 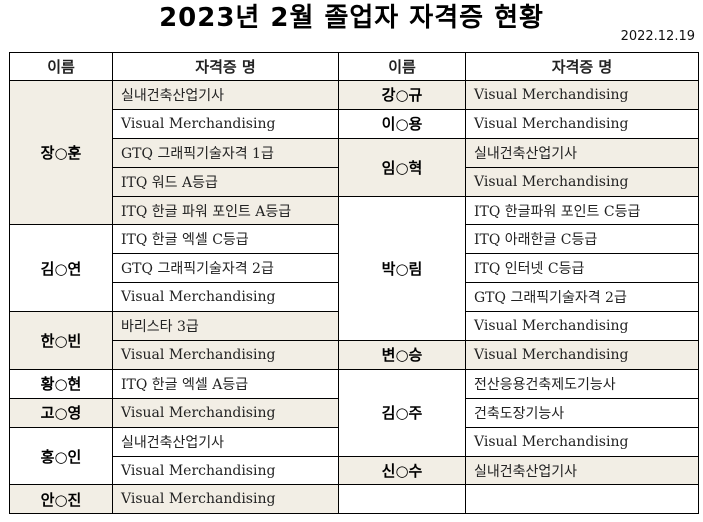 What do you see at coordinates (582, 239) in the screenshot?
I see `certificate-name: ITQ 아래한글 C등급` at bounding box center [582, 239].